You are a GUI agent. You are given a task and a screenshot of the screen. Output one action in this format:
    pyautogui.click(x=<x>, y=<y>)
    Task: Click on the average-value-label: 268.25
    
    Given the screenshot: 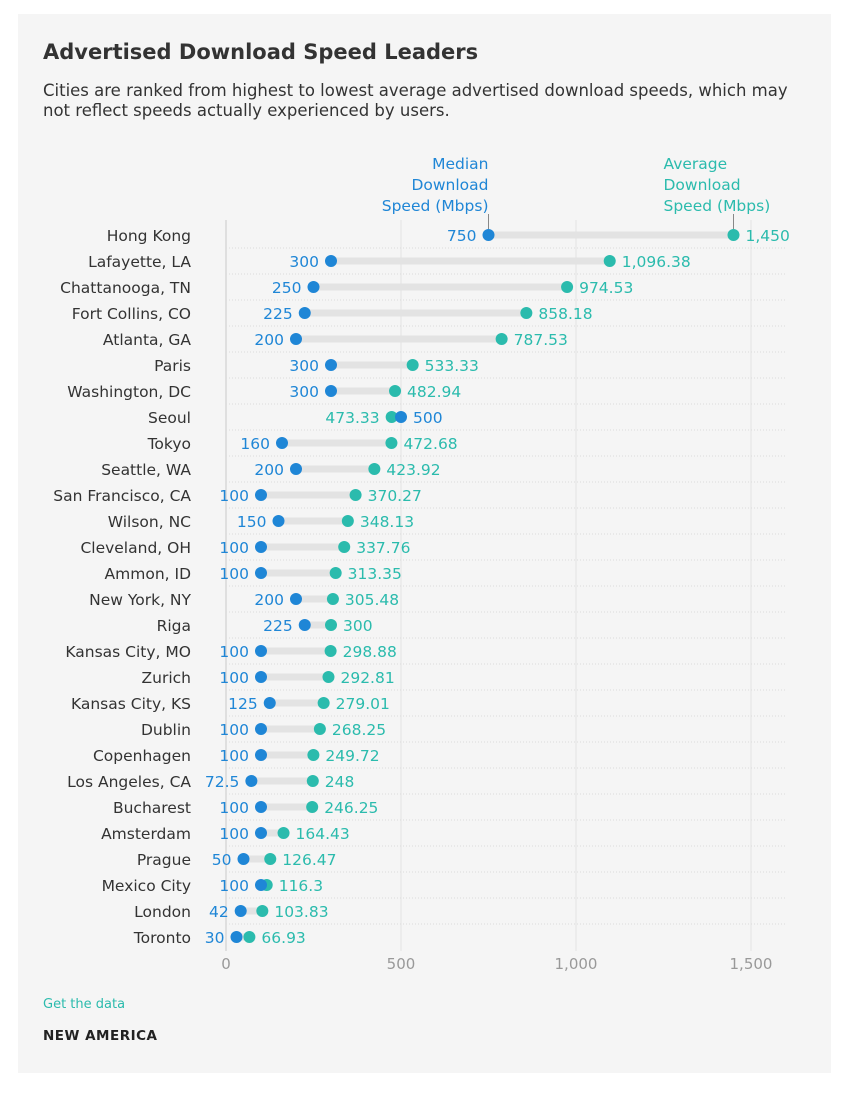 What is the action you would take?
    pyautogui.click(x=359, y=730)
    